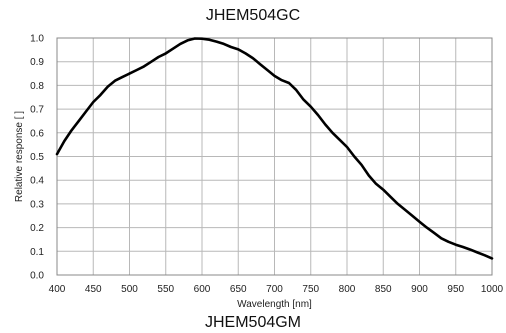  I want to click on y-tick-label: 0.0, so click(37, 276).